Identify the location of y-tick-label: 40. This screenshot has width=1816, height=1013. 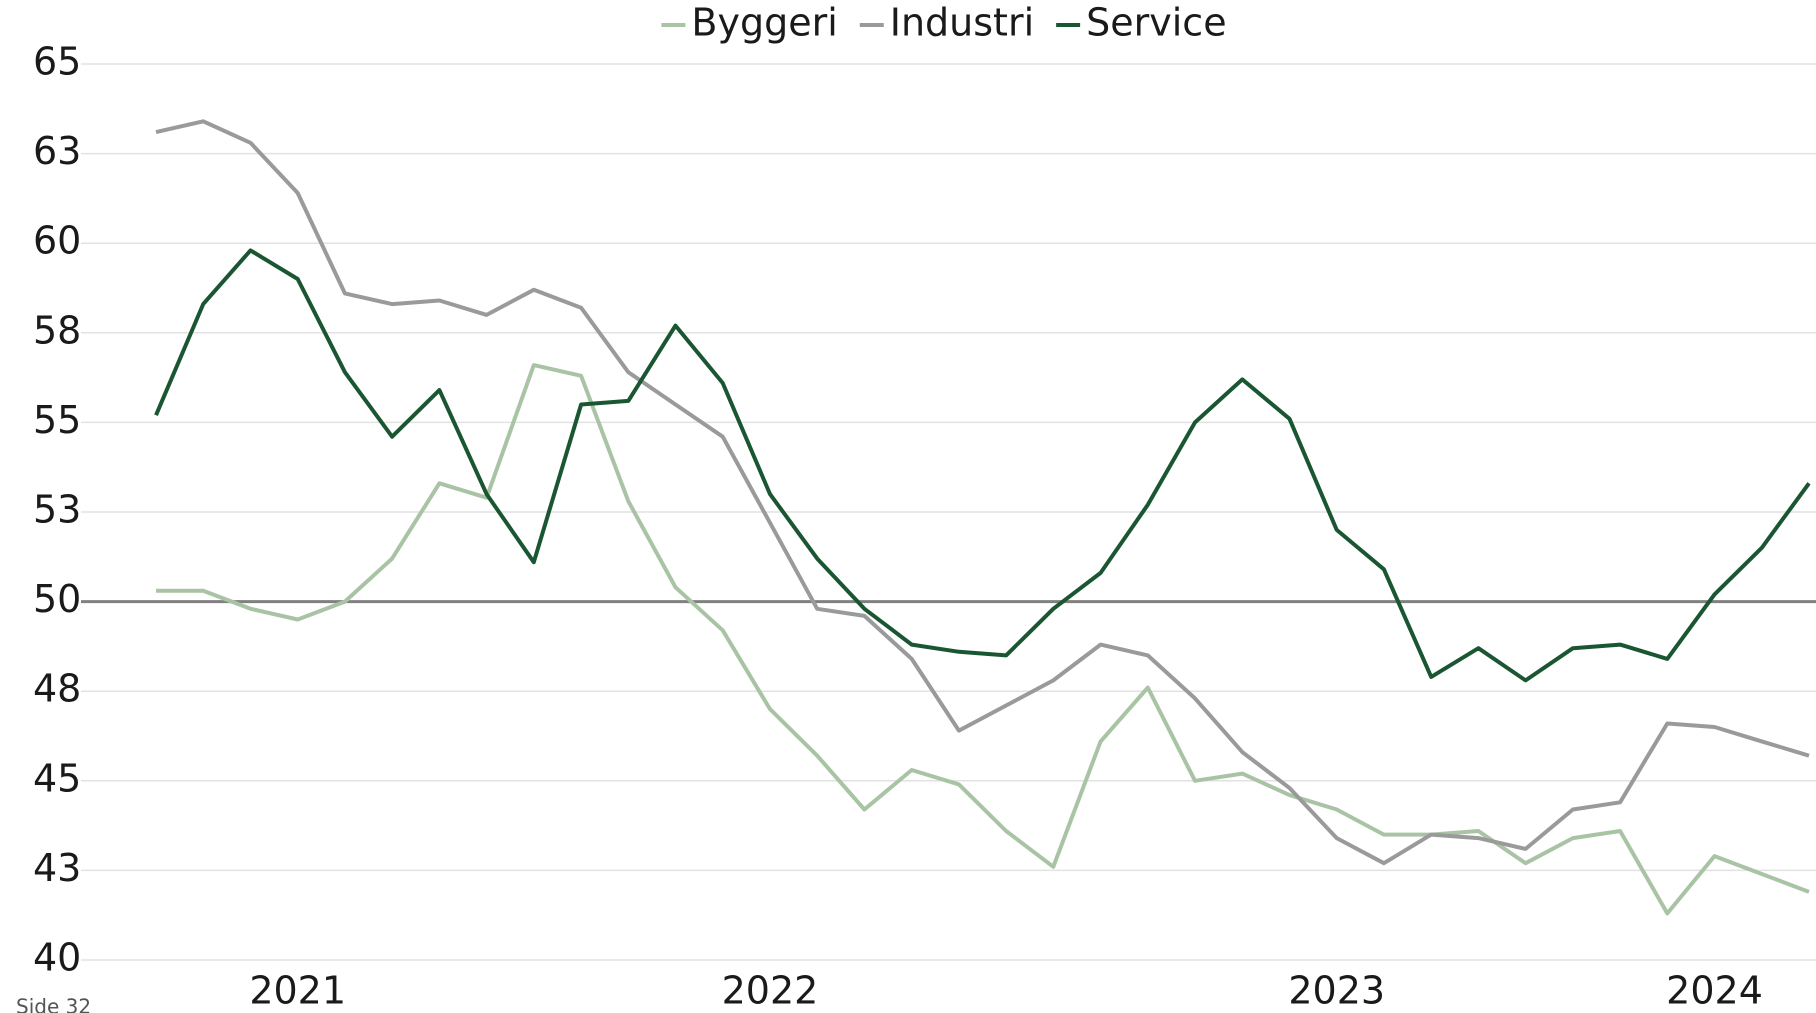
(57, 958).